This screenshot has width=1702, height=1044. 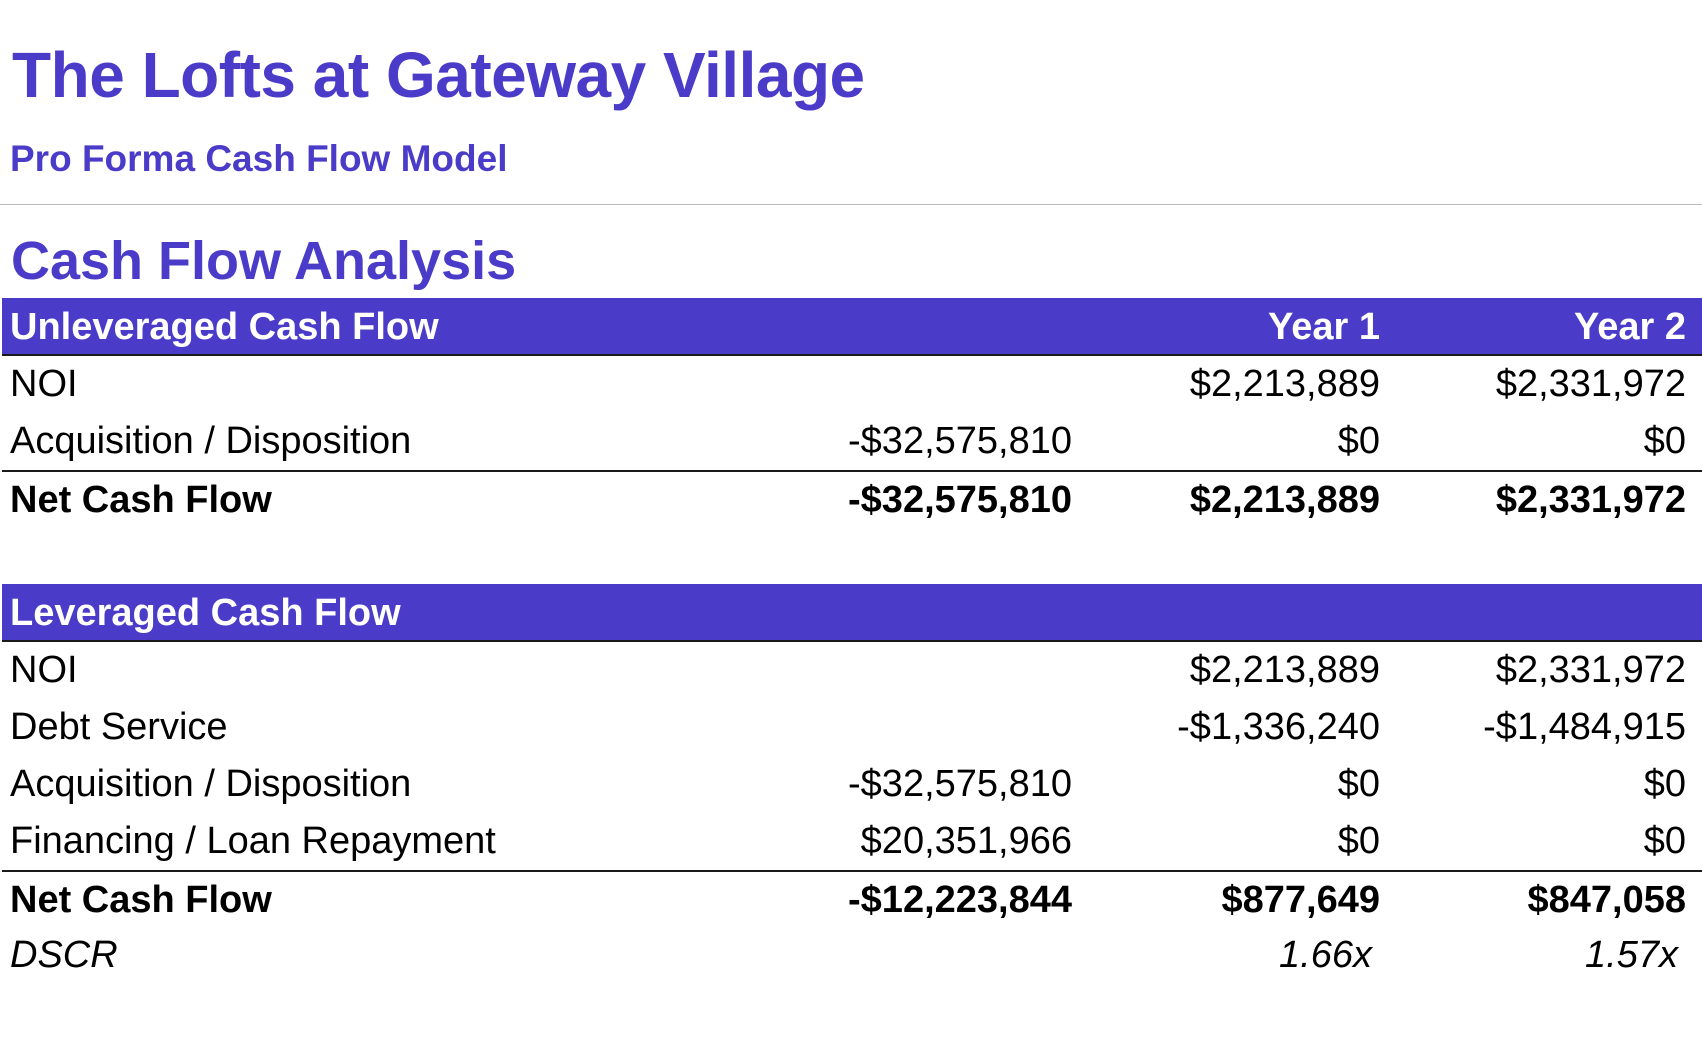 I want to click on row-label: Debt Service, so click(x=119, y=727).